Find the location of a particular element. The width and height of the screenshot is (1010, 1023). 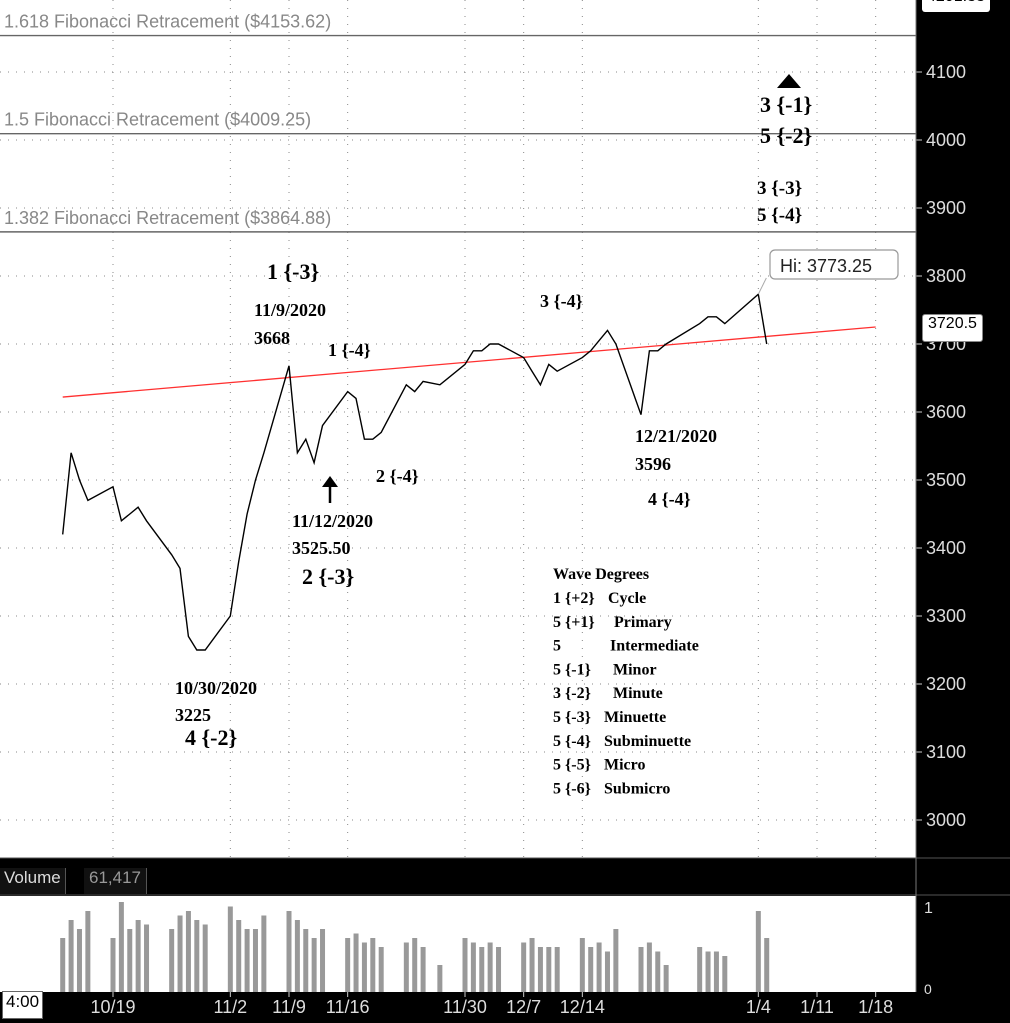

trend-line is located at coordinates (469, 362).